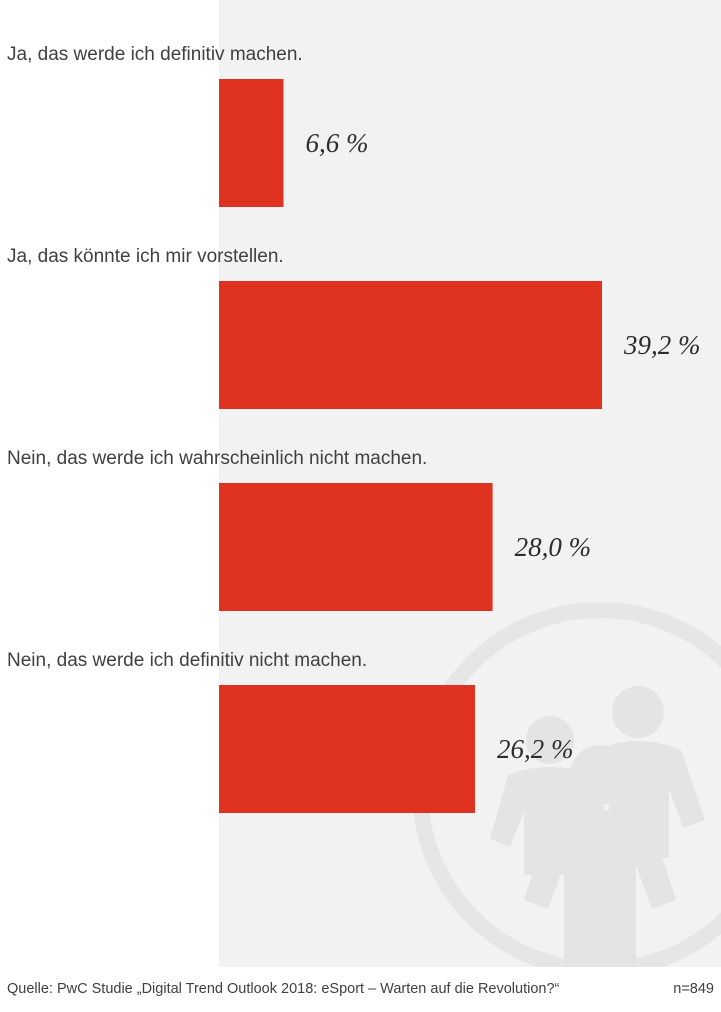 This screenshot has height=1012, width=721. What do you see at coordinates (155, 54) in the screenshot?
I see `category-label-1: Ja, das werde ich definitiv machen.` at bounding box center [155, 54].